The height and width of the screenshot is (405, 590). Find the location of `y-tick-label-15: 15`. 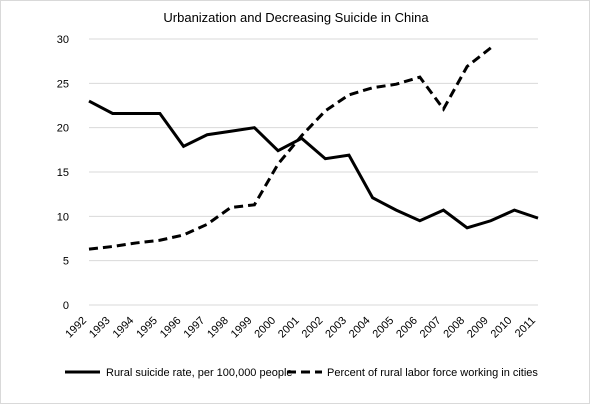

y-tick-label-15: 15 is located at coordinates (63, 173).